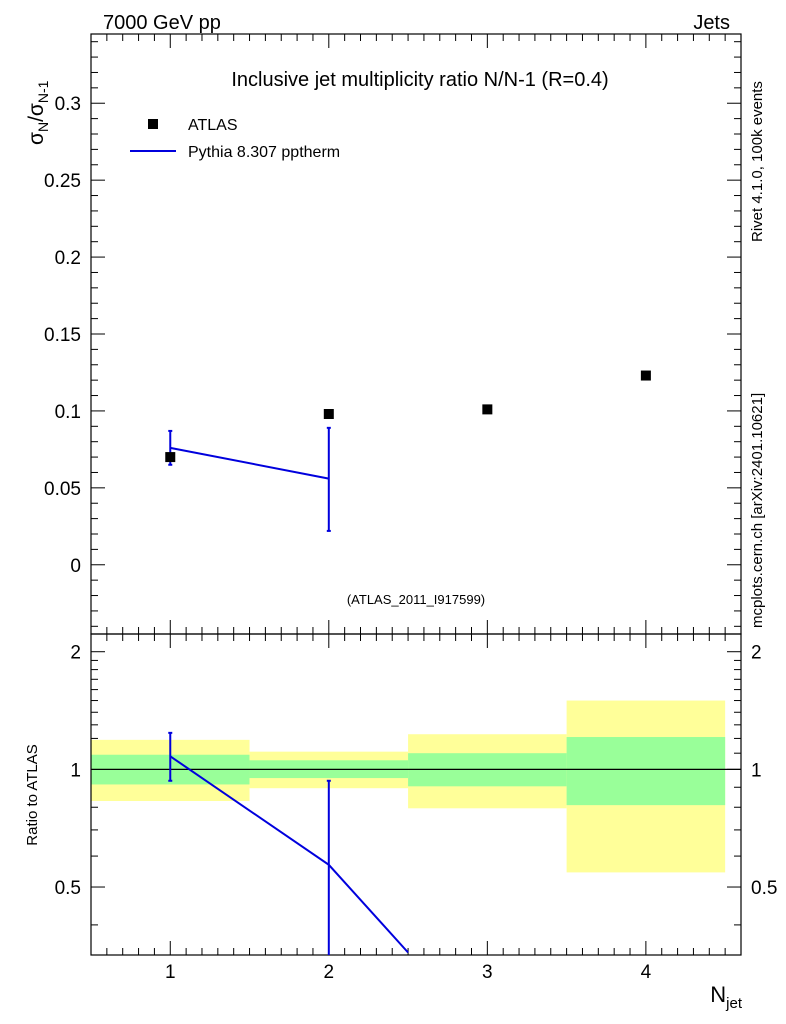  I want to click on main-y-axis-label: σN/σN-1, so click(38, 112).